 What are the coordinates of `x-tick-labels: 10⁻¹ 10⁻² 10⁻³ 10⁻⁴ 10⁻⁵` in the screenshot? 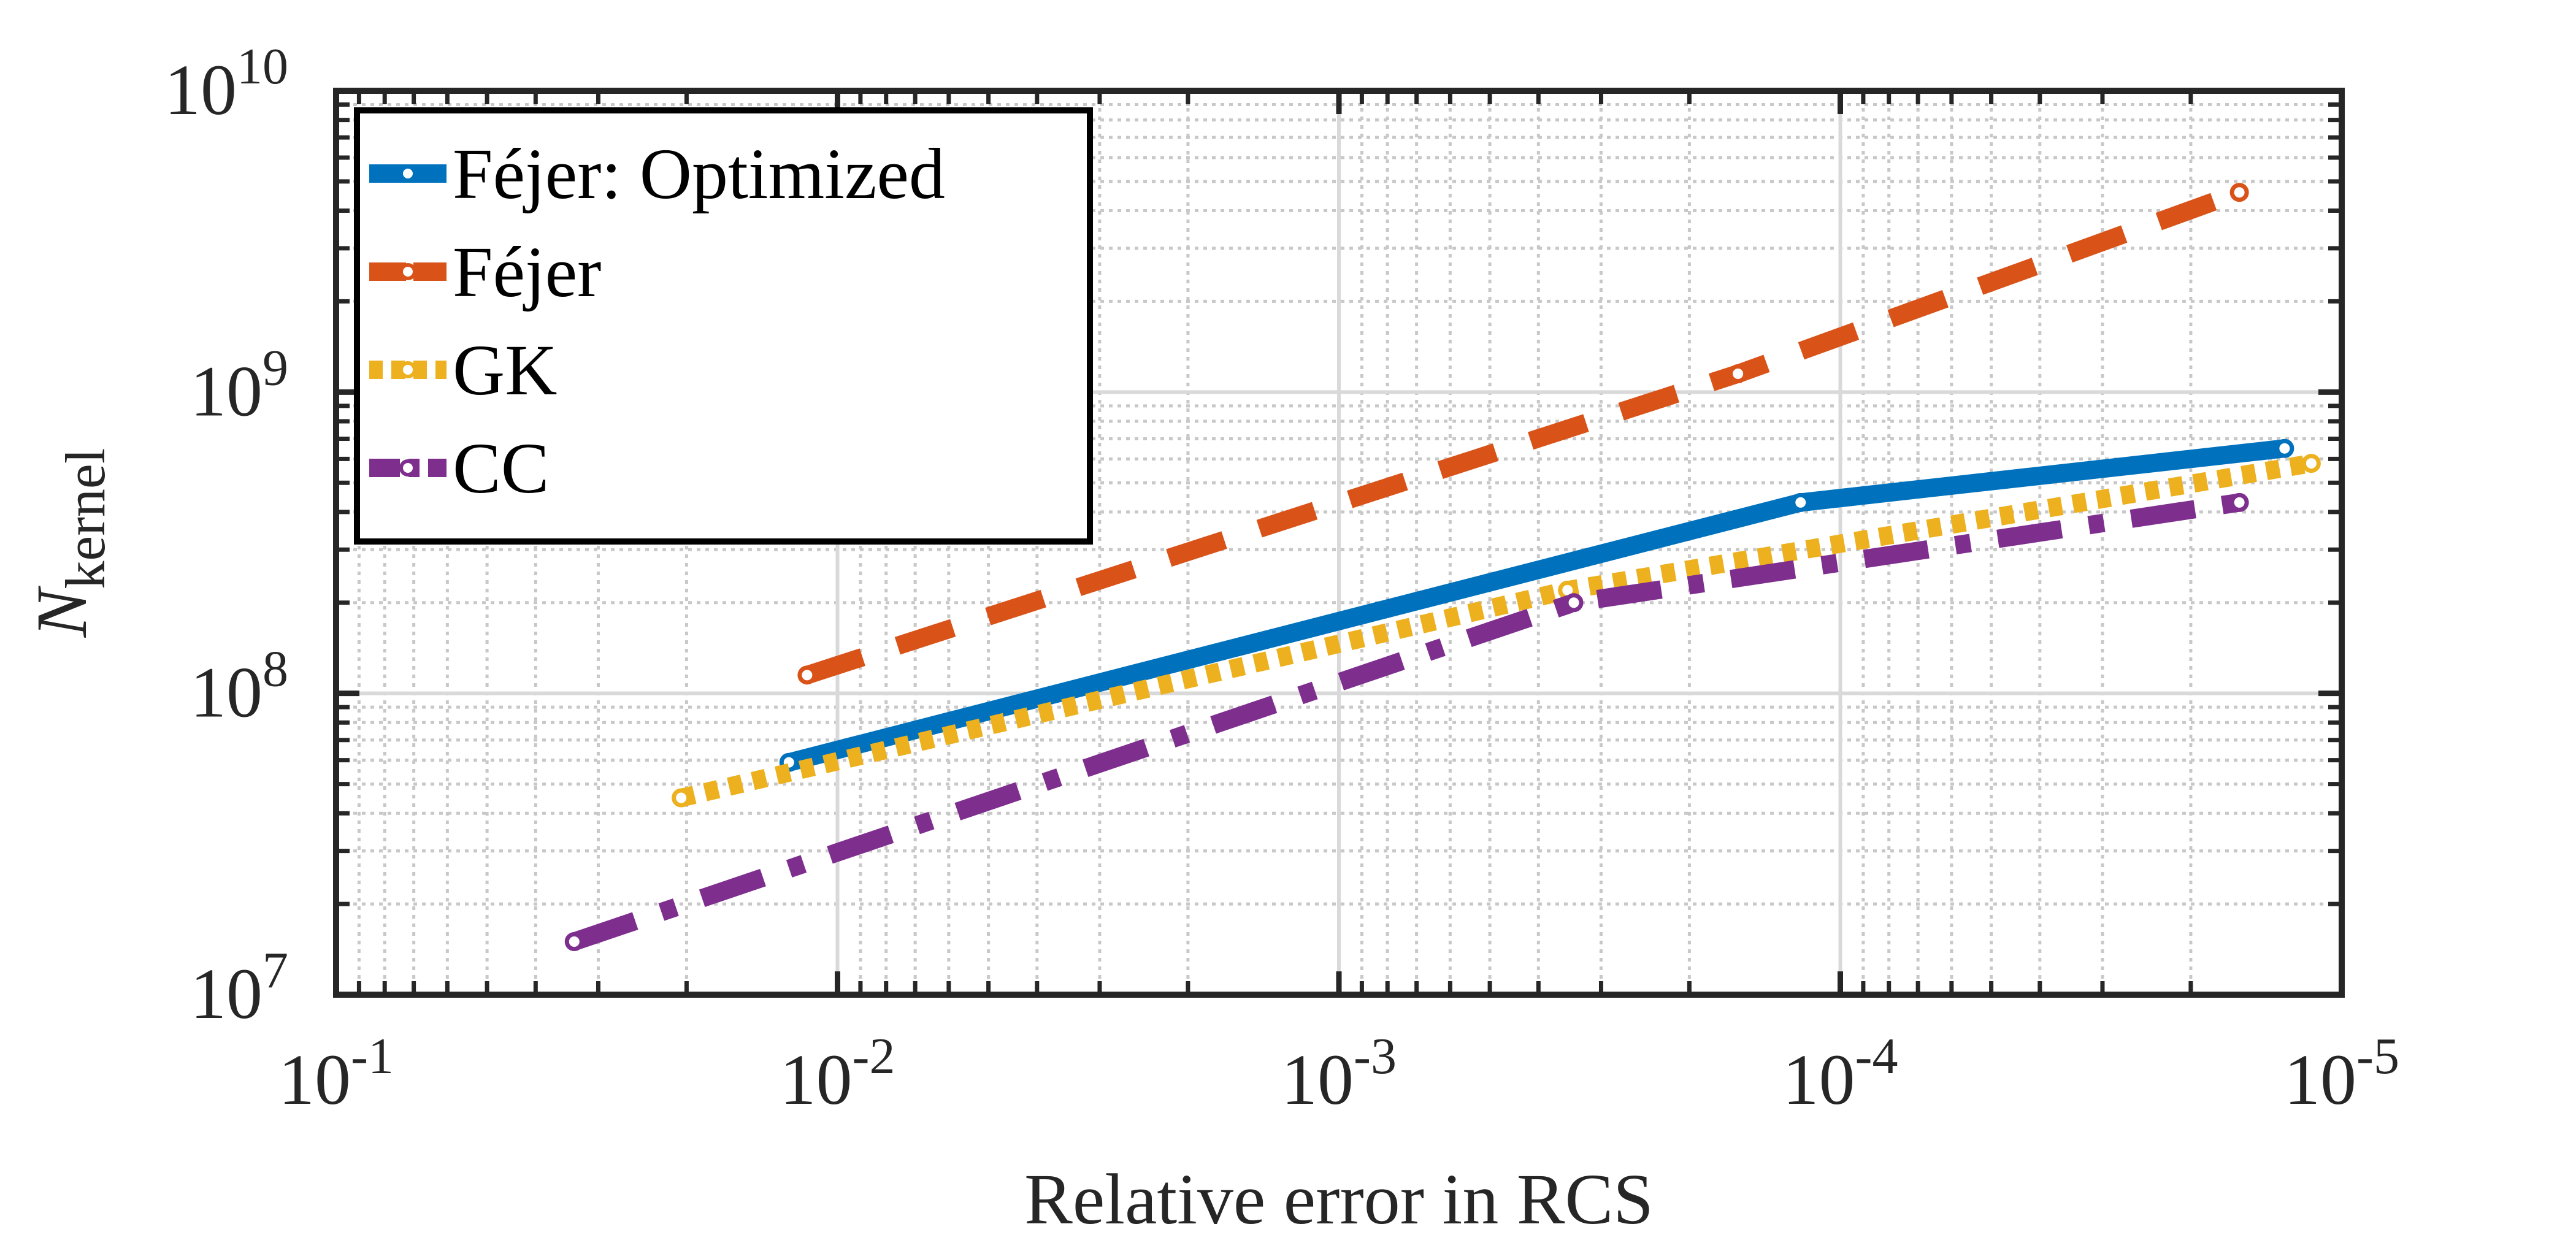 It's located at (1338, 1074).